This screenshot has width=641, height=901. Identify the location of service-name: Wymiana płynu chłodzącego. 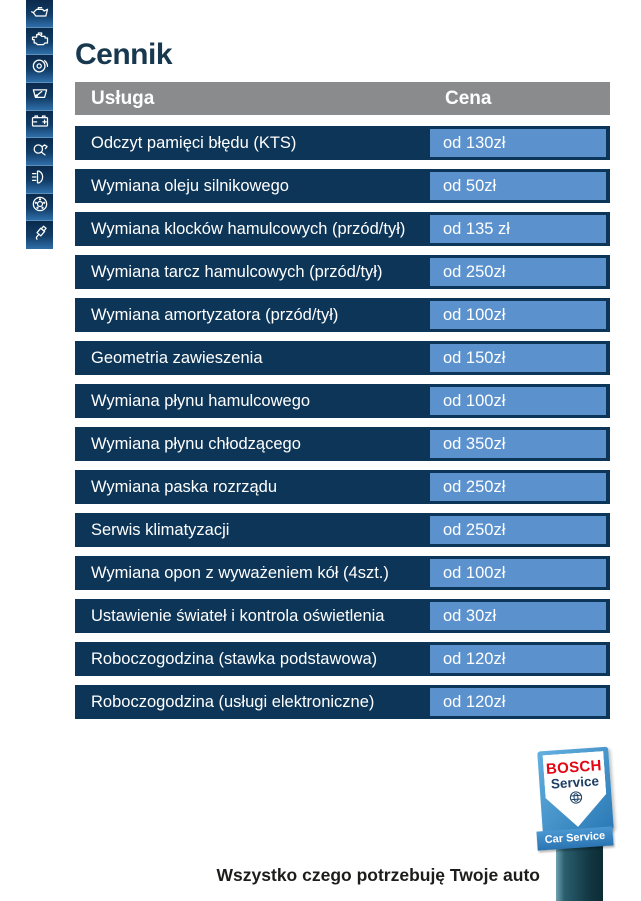
(196, 444).